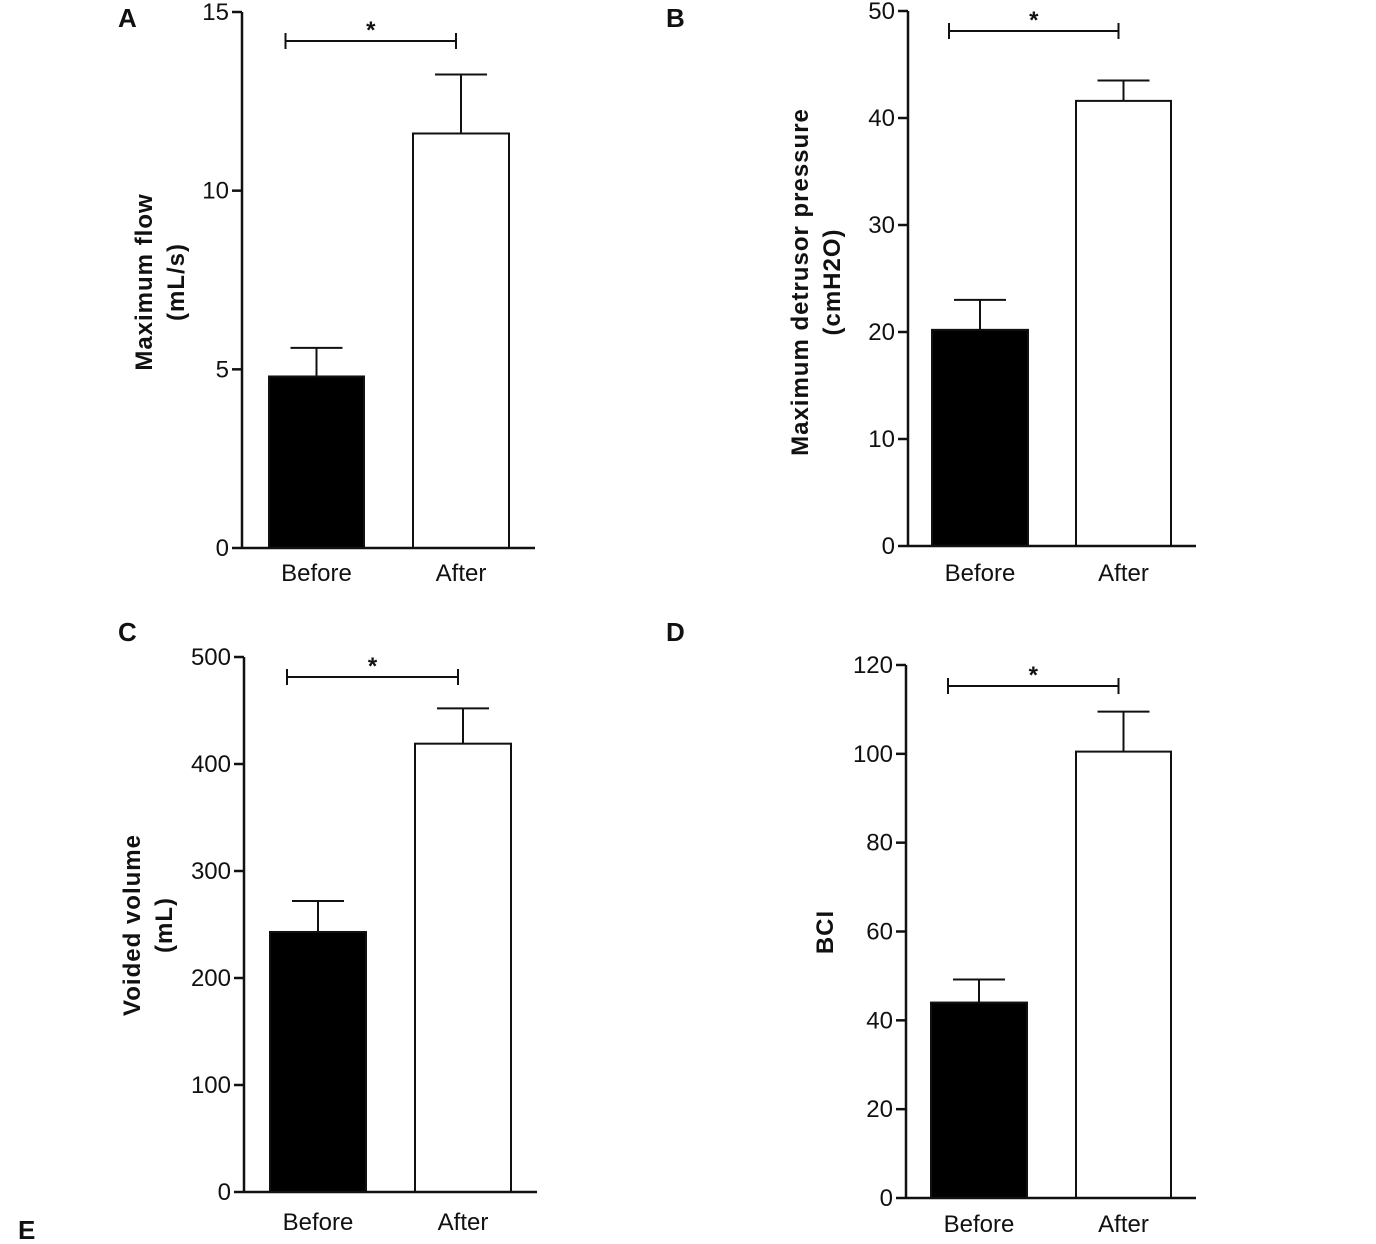 This screenshot has height=1244, width=1376. I want to click on y-axis-label-line: BCI, so click(825, 932).